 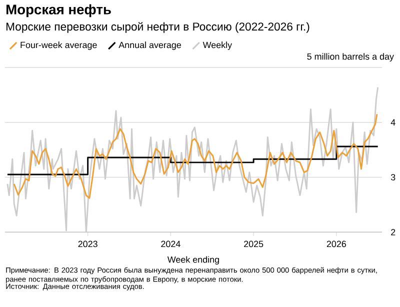 What do you see at coordinates (58, 46) in the screenshot?
I see `legend-label: Four-week average` at bounding box center [58, 46].